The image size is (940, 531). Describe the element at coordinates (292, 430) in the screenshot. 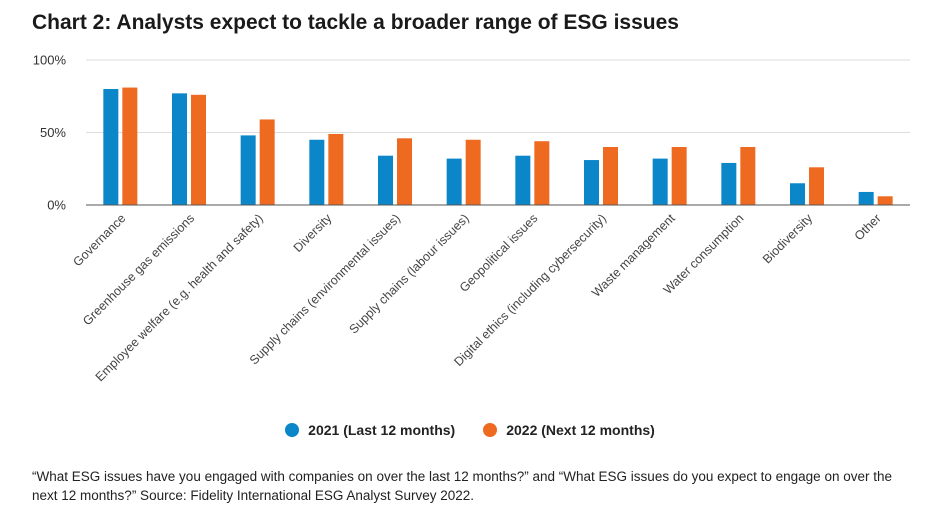

I see `legend-swatch-2021` at that location.